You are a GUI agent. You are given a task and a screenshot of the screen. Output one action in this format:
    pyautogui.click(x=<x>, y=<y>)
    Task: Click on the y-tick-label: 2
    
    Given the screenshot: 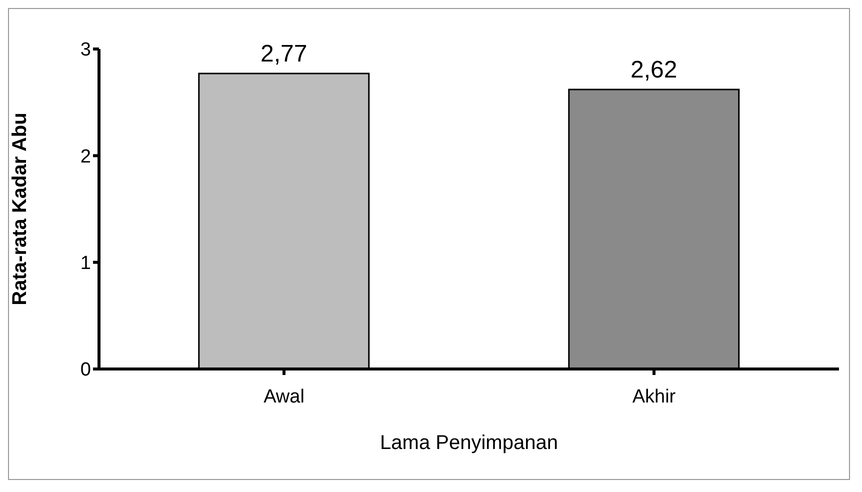 What is the action you would take?
    pyautogui.click(x=85, y=157)
    